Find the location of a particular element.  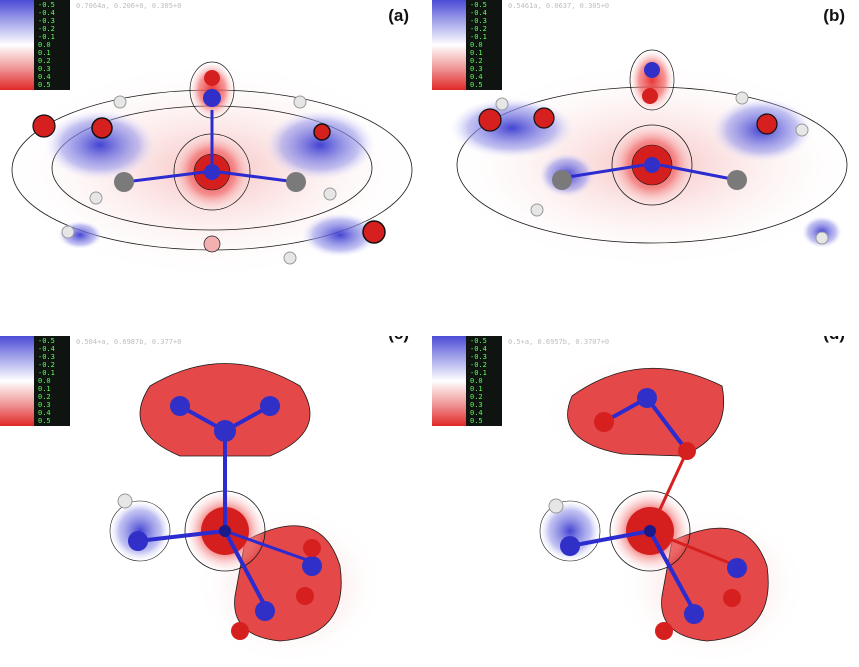

left-carbon-a is located at coordinates (124, 182).